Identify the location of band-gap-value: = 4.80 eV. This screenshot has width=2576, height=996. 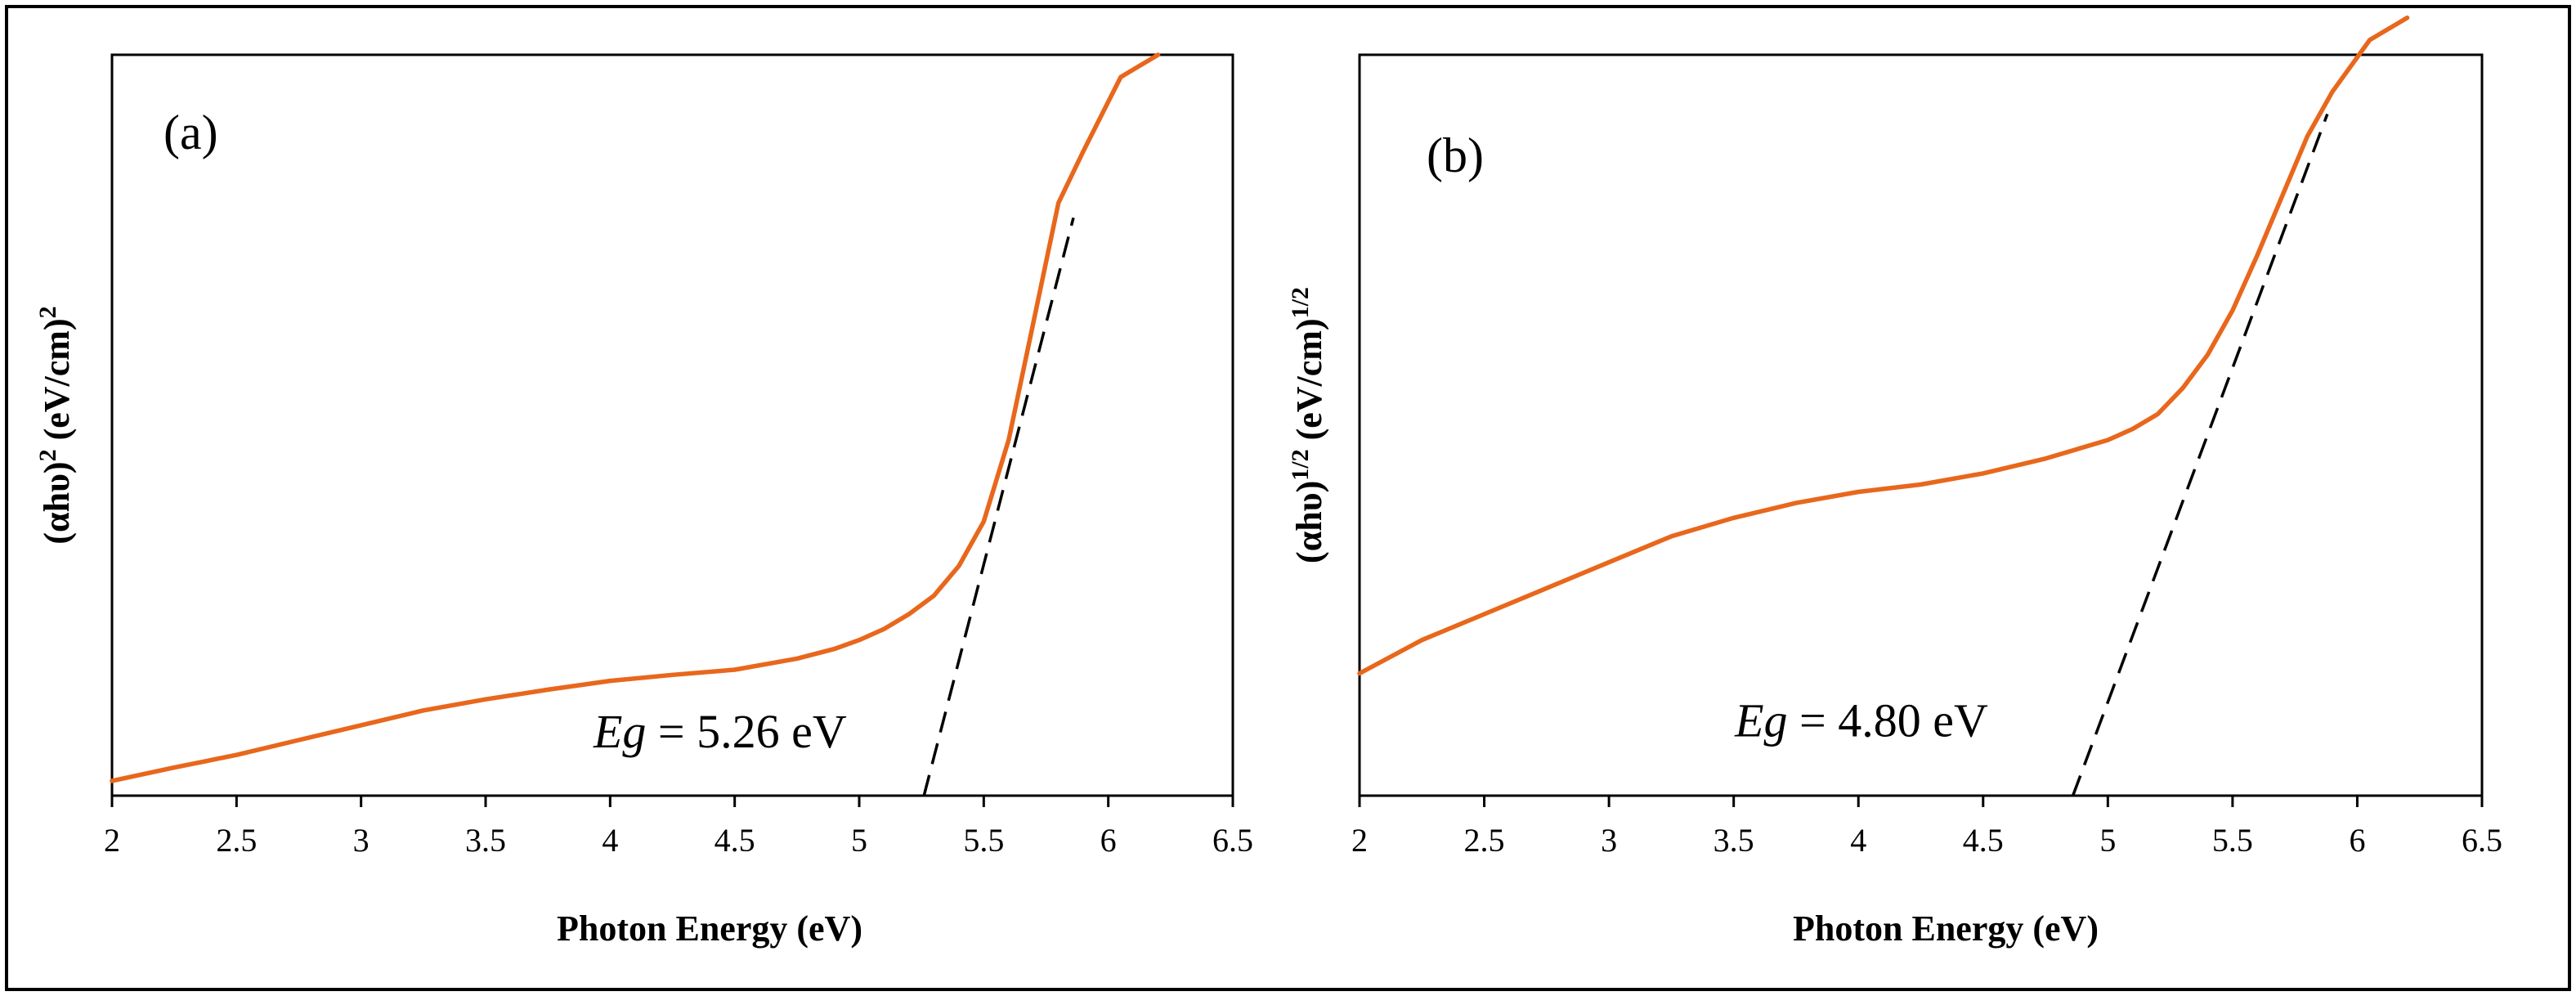
(1888, 720).